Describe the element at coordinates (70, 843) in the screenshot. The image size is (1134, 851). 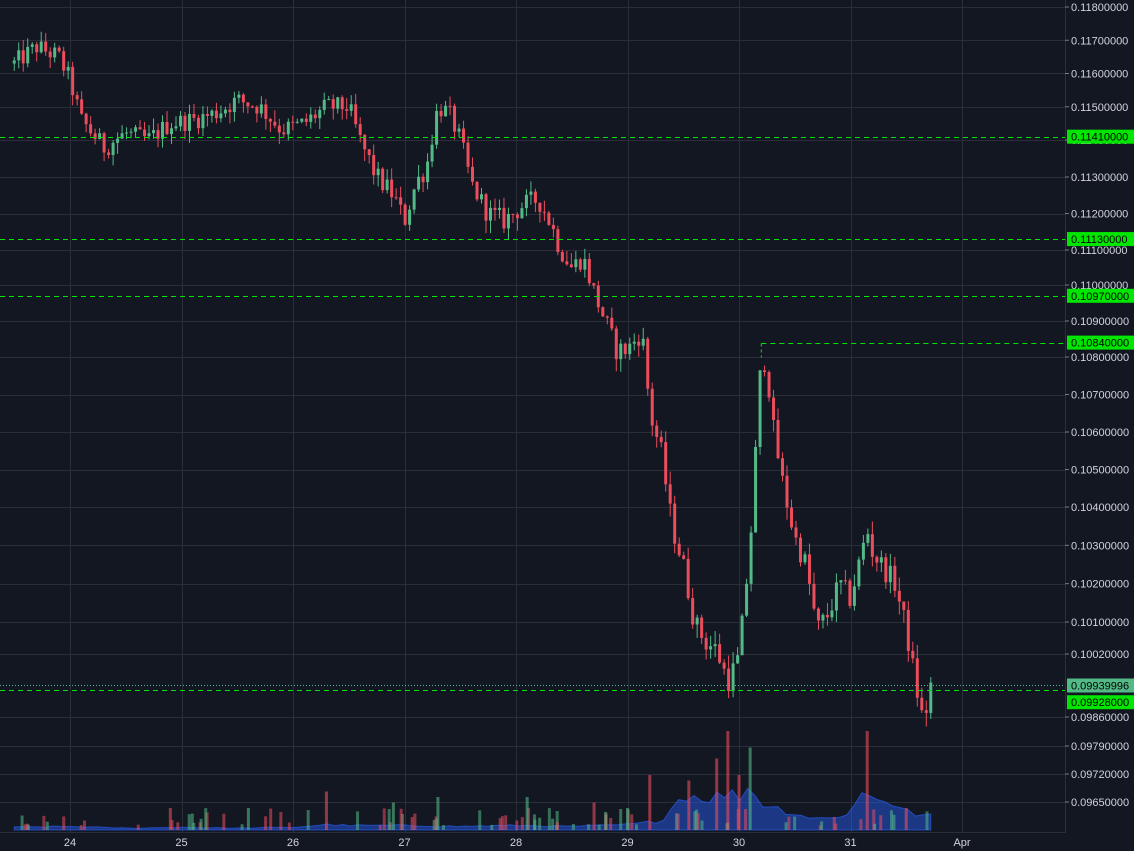
I see `x-tick-label: 24` at that location.